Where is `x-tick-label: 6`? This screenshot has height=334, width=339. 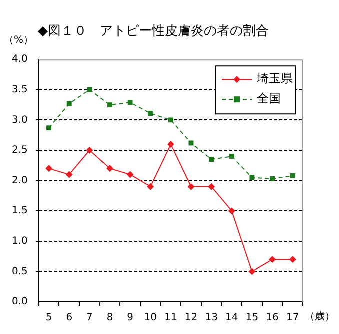
x-tick-label: 6 is located at coordinates (69, 318).